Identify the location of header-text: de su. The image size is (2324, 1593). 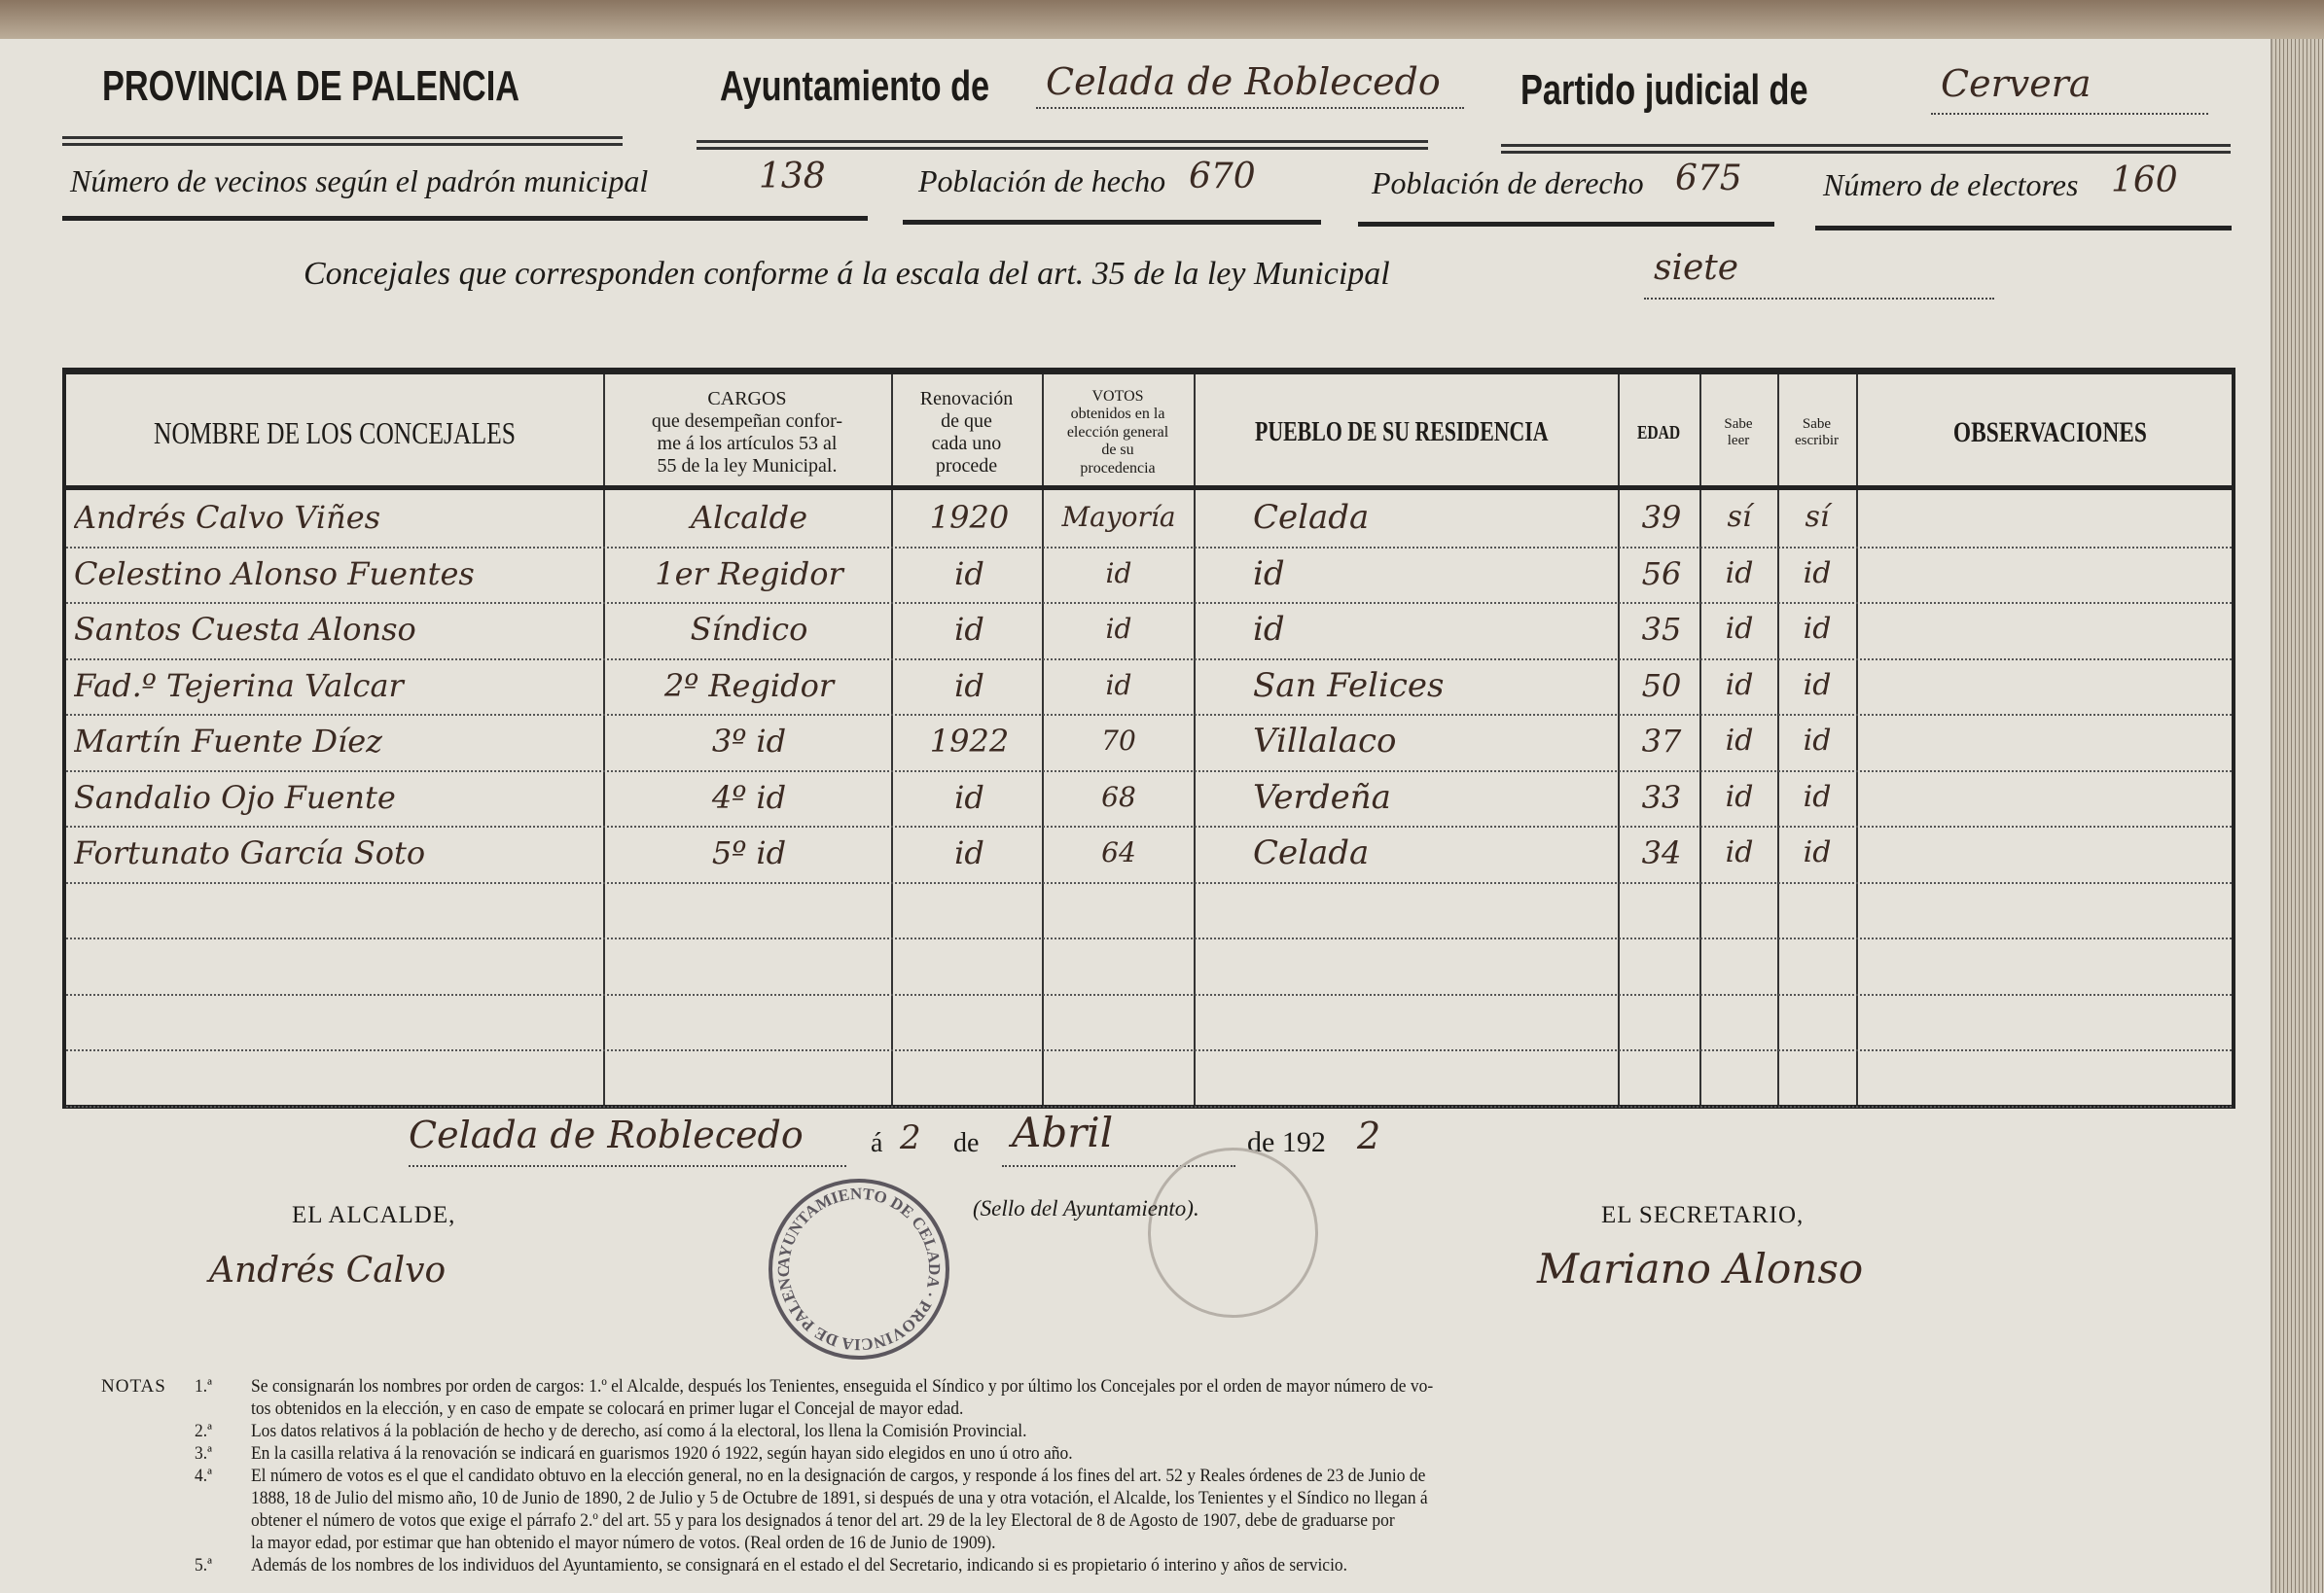
(1117, 450).